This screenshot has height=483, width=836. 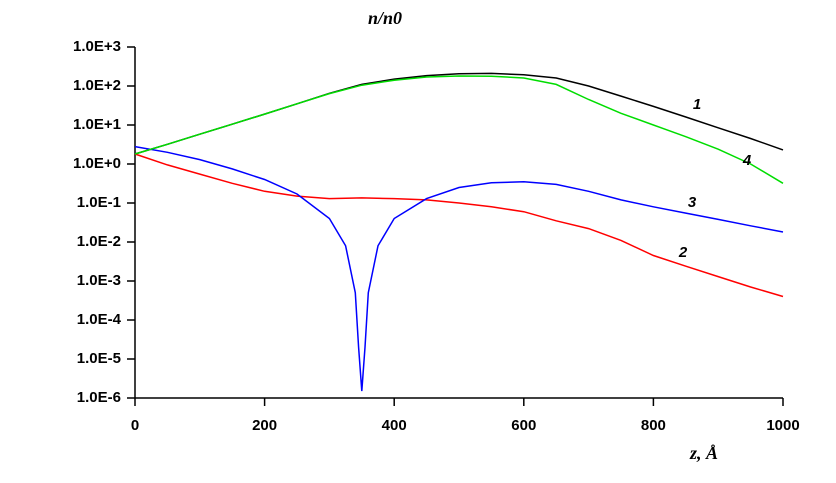 What do you see at coordinates (697, 104) in the screenshot?
I see `series-label: 1` at bounding box center [697, 104].